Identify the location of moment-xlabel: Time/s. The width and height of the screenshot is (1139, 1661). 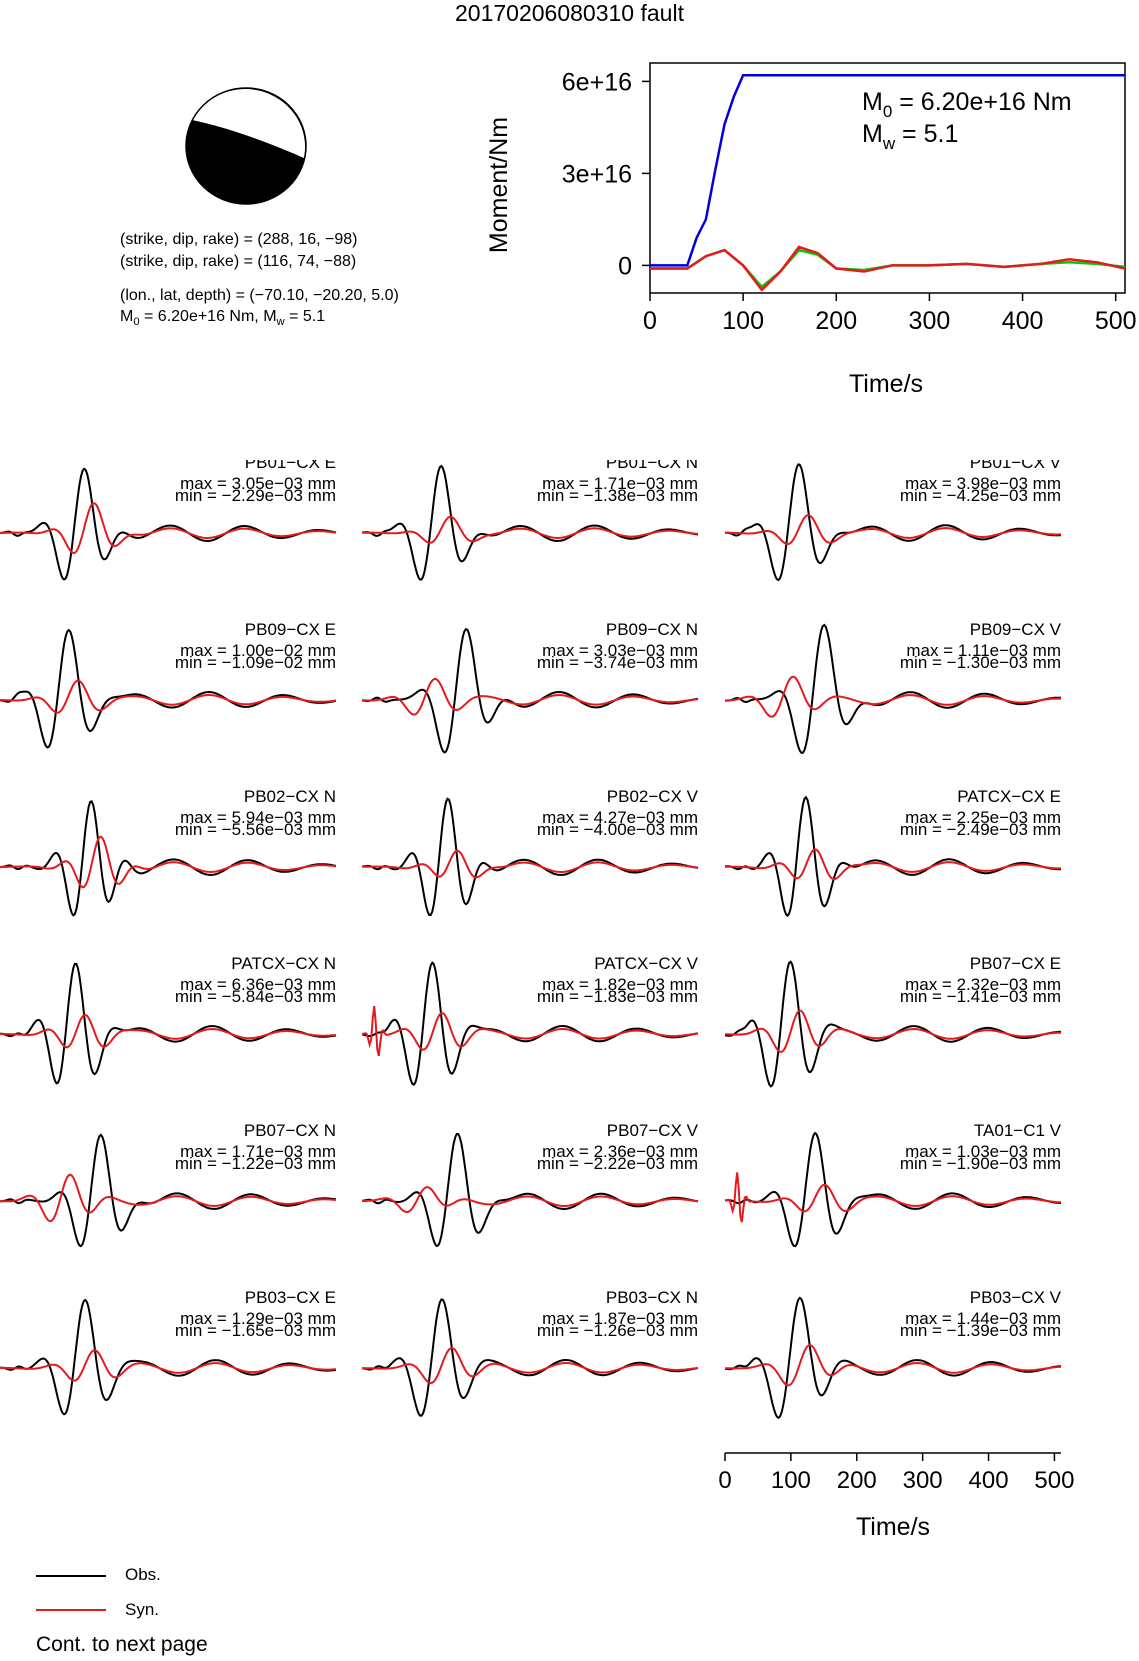
(886, 384).